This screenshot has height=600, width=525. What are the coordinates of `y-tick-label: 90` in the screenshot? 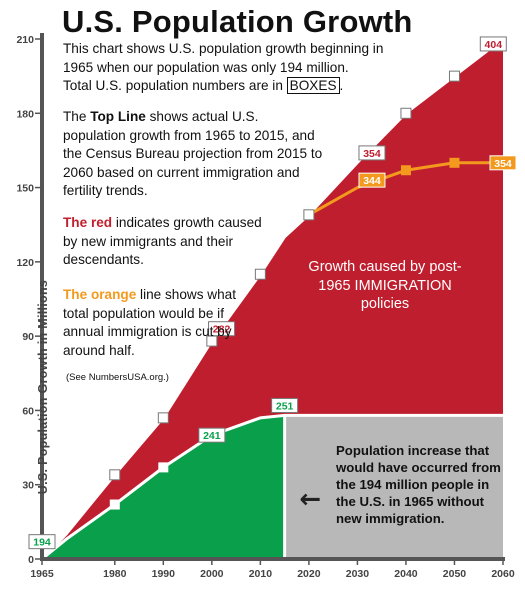 It's located at (28, 337).